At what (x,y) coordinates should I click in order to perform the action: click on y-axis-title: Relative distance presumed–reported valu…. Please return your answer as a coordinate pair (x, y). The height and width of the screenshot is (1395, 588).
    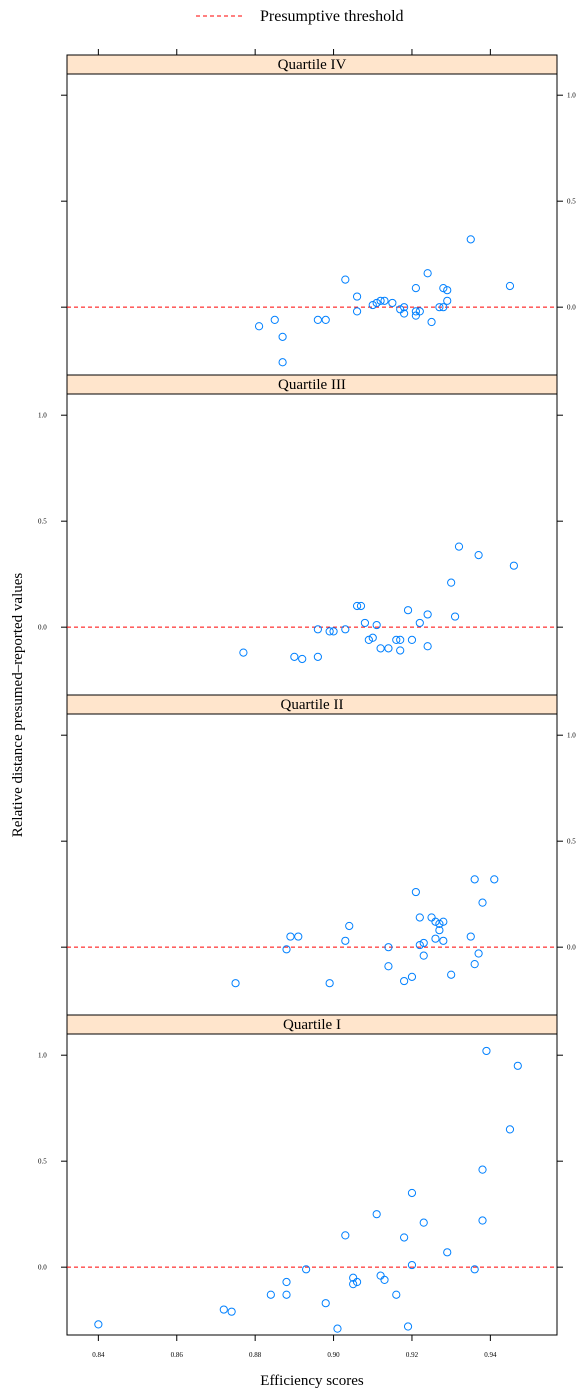
    Looking at the image, I should click on (18, 705).